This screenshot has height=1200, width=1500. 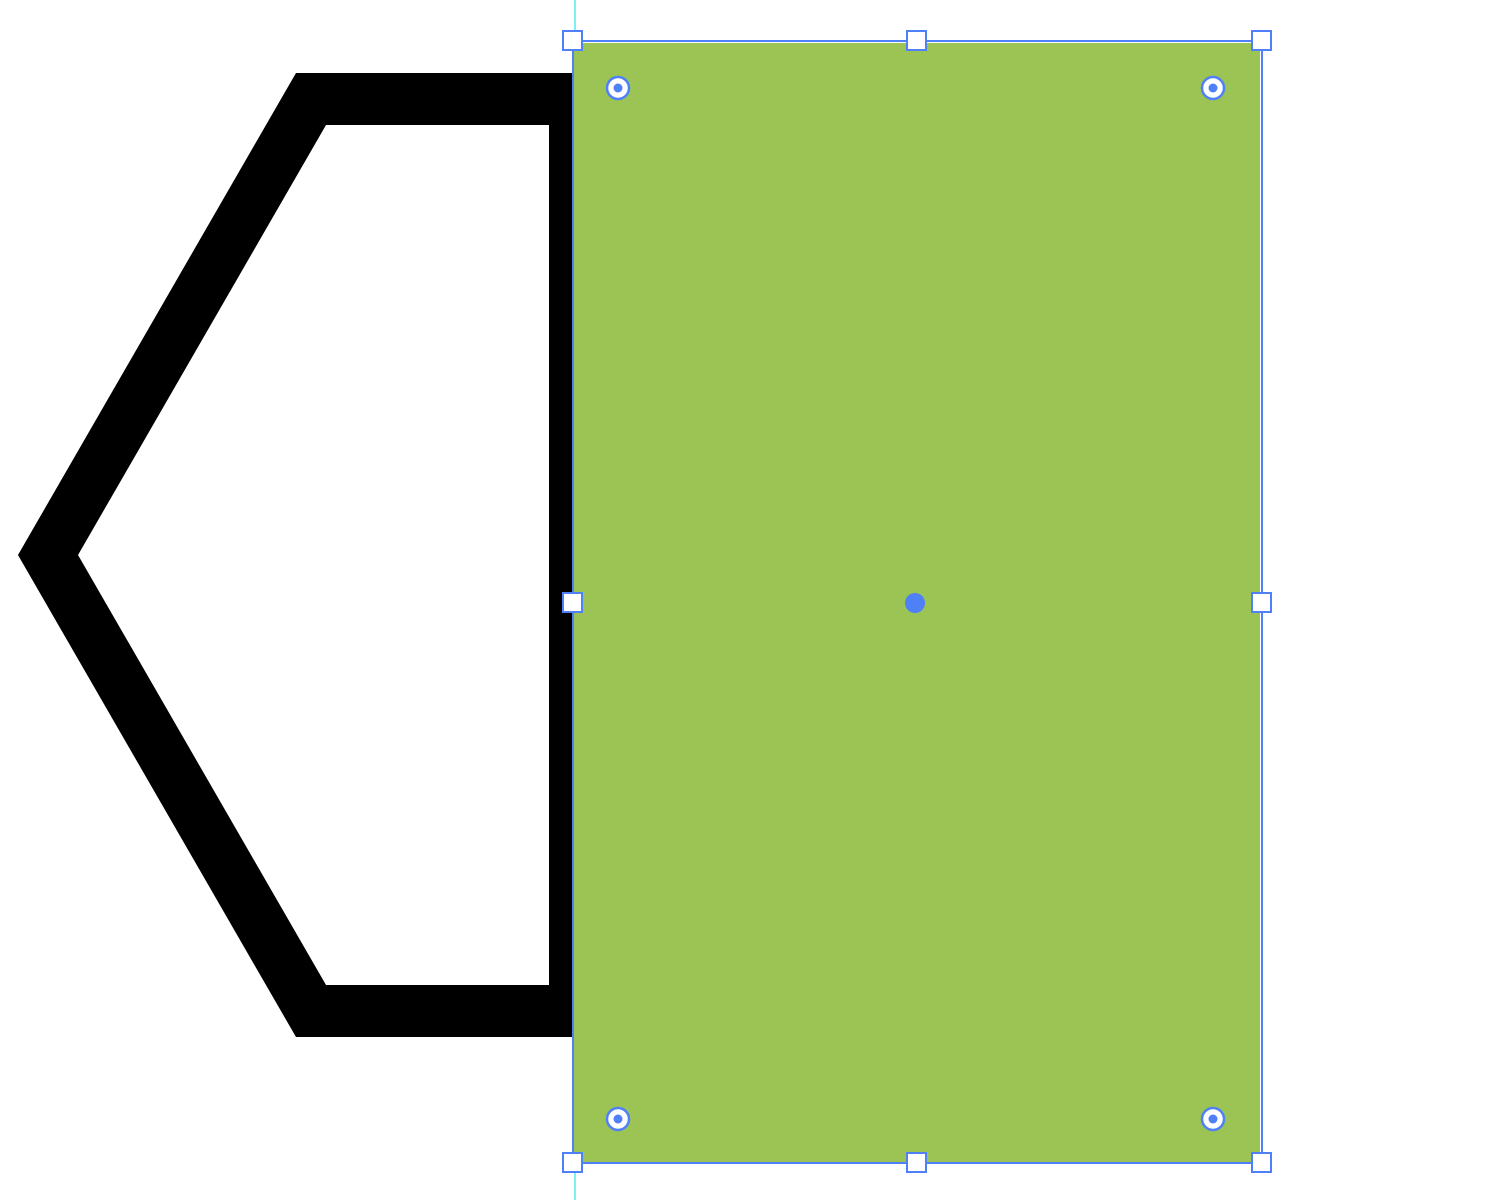 What do you see at coordinates (1213, 88) in the screenshot?
I see `corner-radius-widget-top-right` at bounding box center [1213, 88].